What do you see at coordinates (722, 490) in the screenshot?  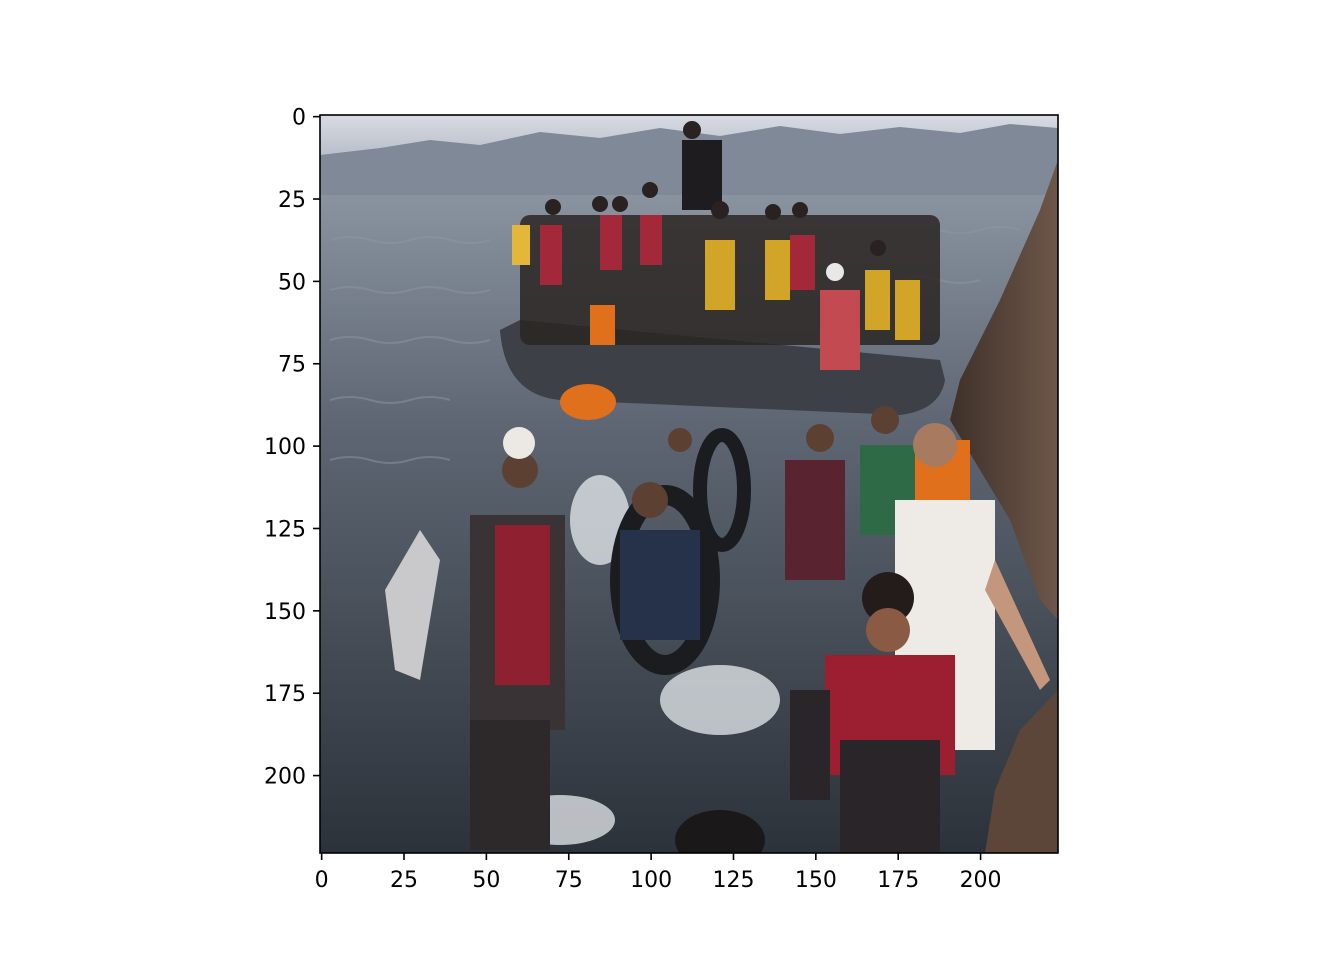 I see `tire-tube` at bounding box center [722, 490].